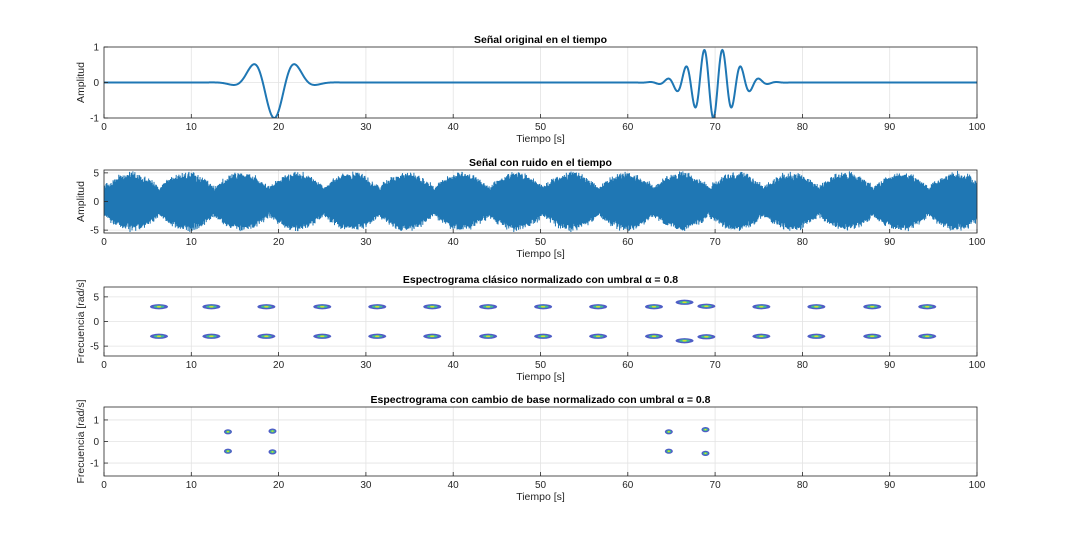 The height and width of the screenshot is (550, 1080). What do you see at coordinates (96, 420) in the screenshot?
I see `y-tick-label: 1` at bounding box center [96, 420].